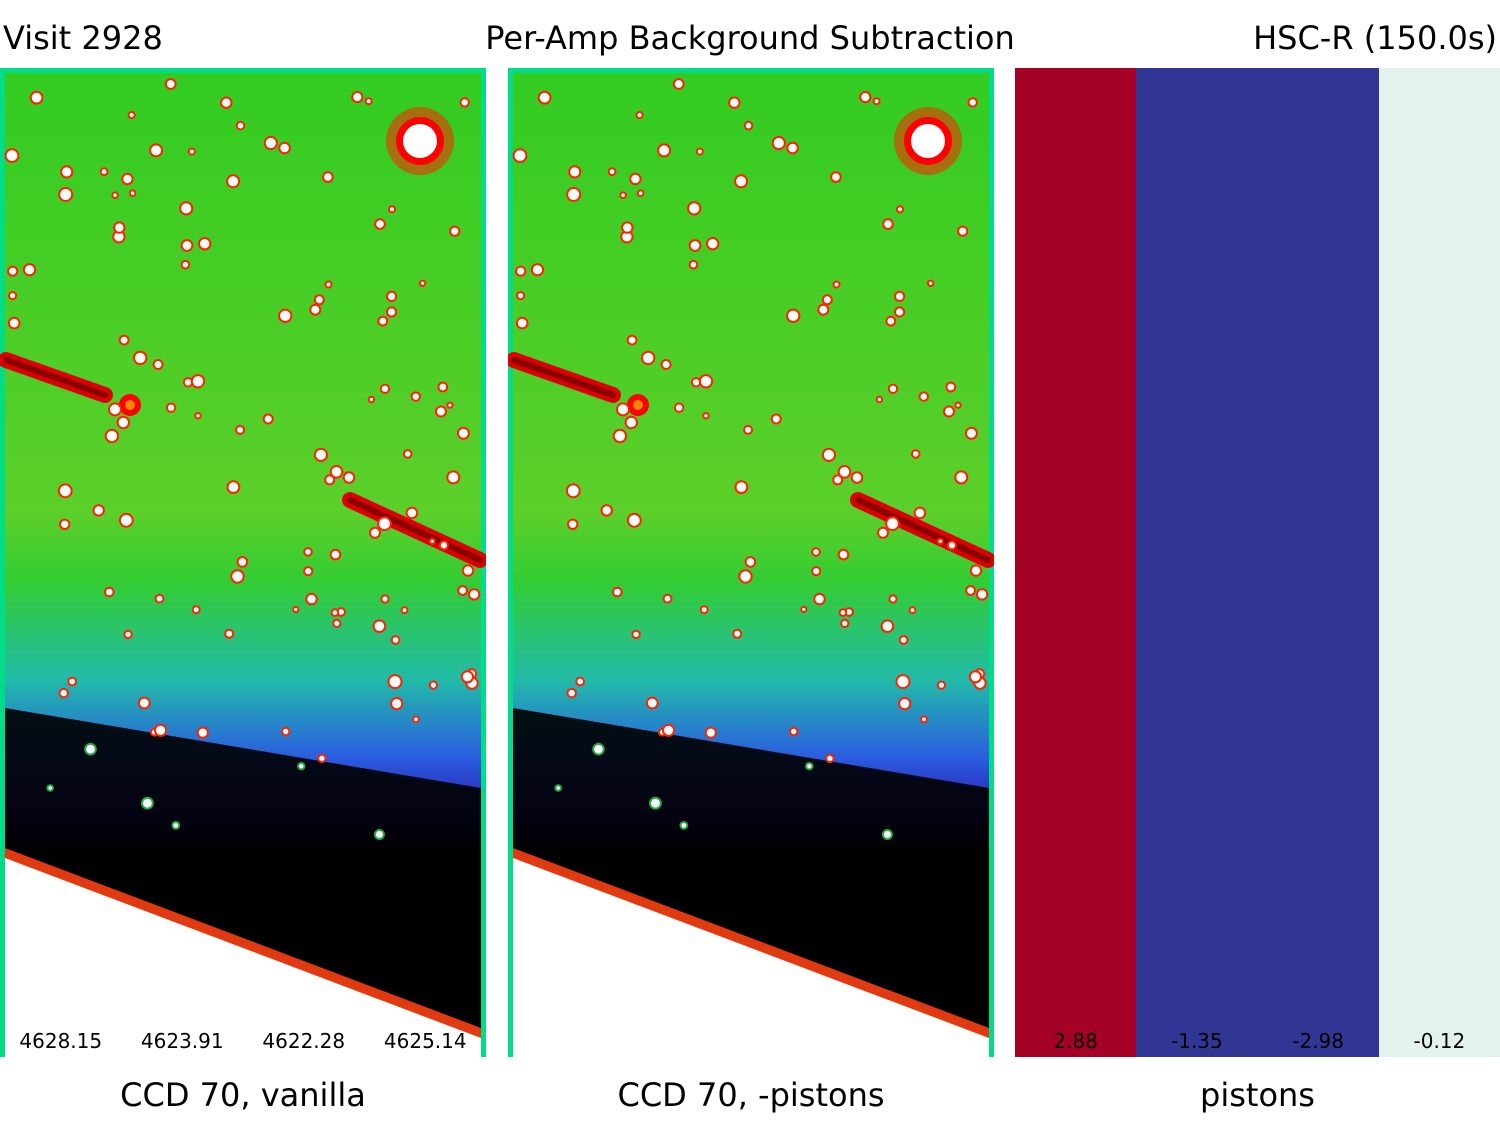 Image resolution: width=1500 pixels, height=1125 pixels. I want to click on amp-value: 4622.28, so click(304, 1041).